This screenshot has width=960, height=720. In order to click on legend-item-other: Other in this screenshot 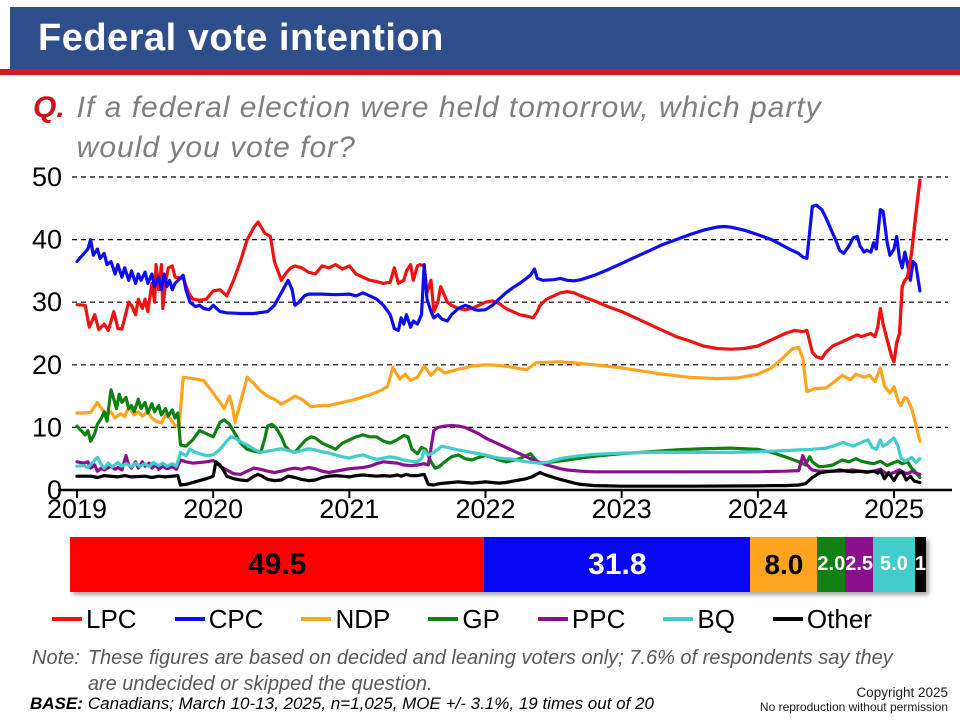, I will do `click(822, 619)`.